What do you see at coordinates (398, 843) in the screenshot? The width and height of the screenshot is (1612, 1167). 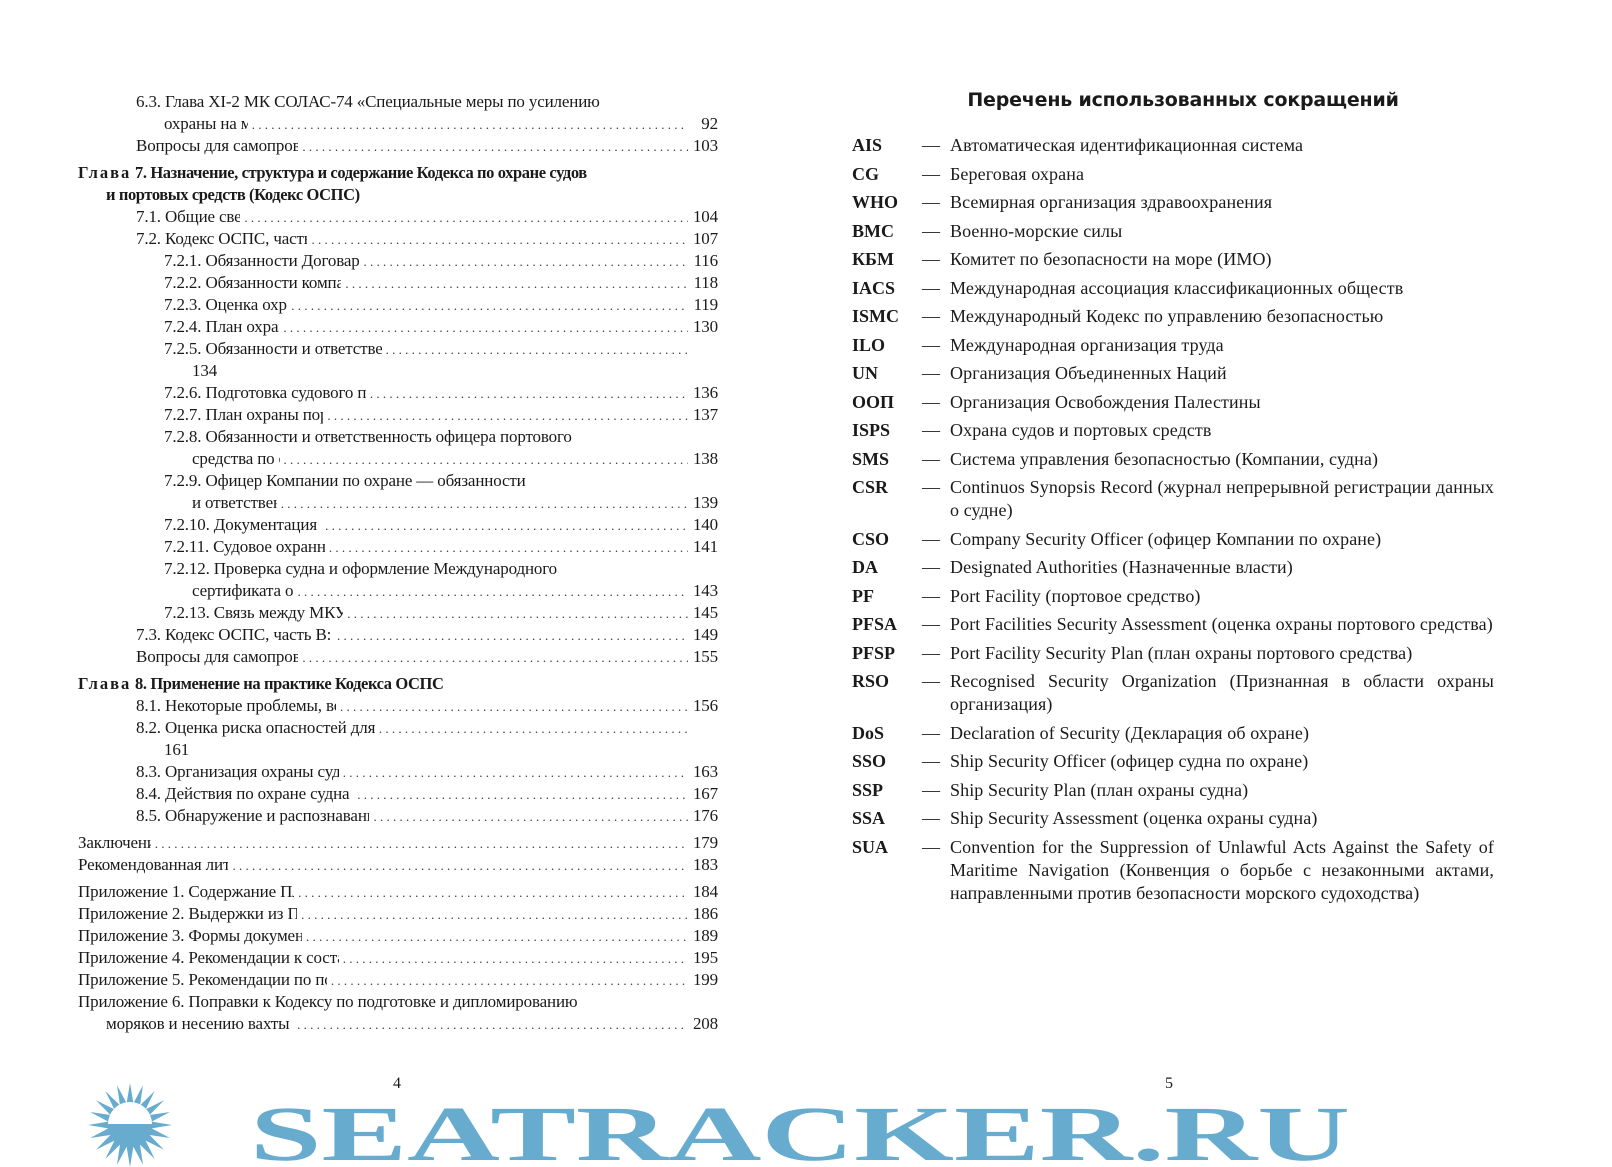 I see `toc-entry: Заключение 179` at bounding box center [398, 843].